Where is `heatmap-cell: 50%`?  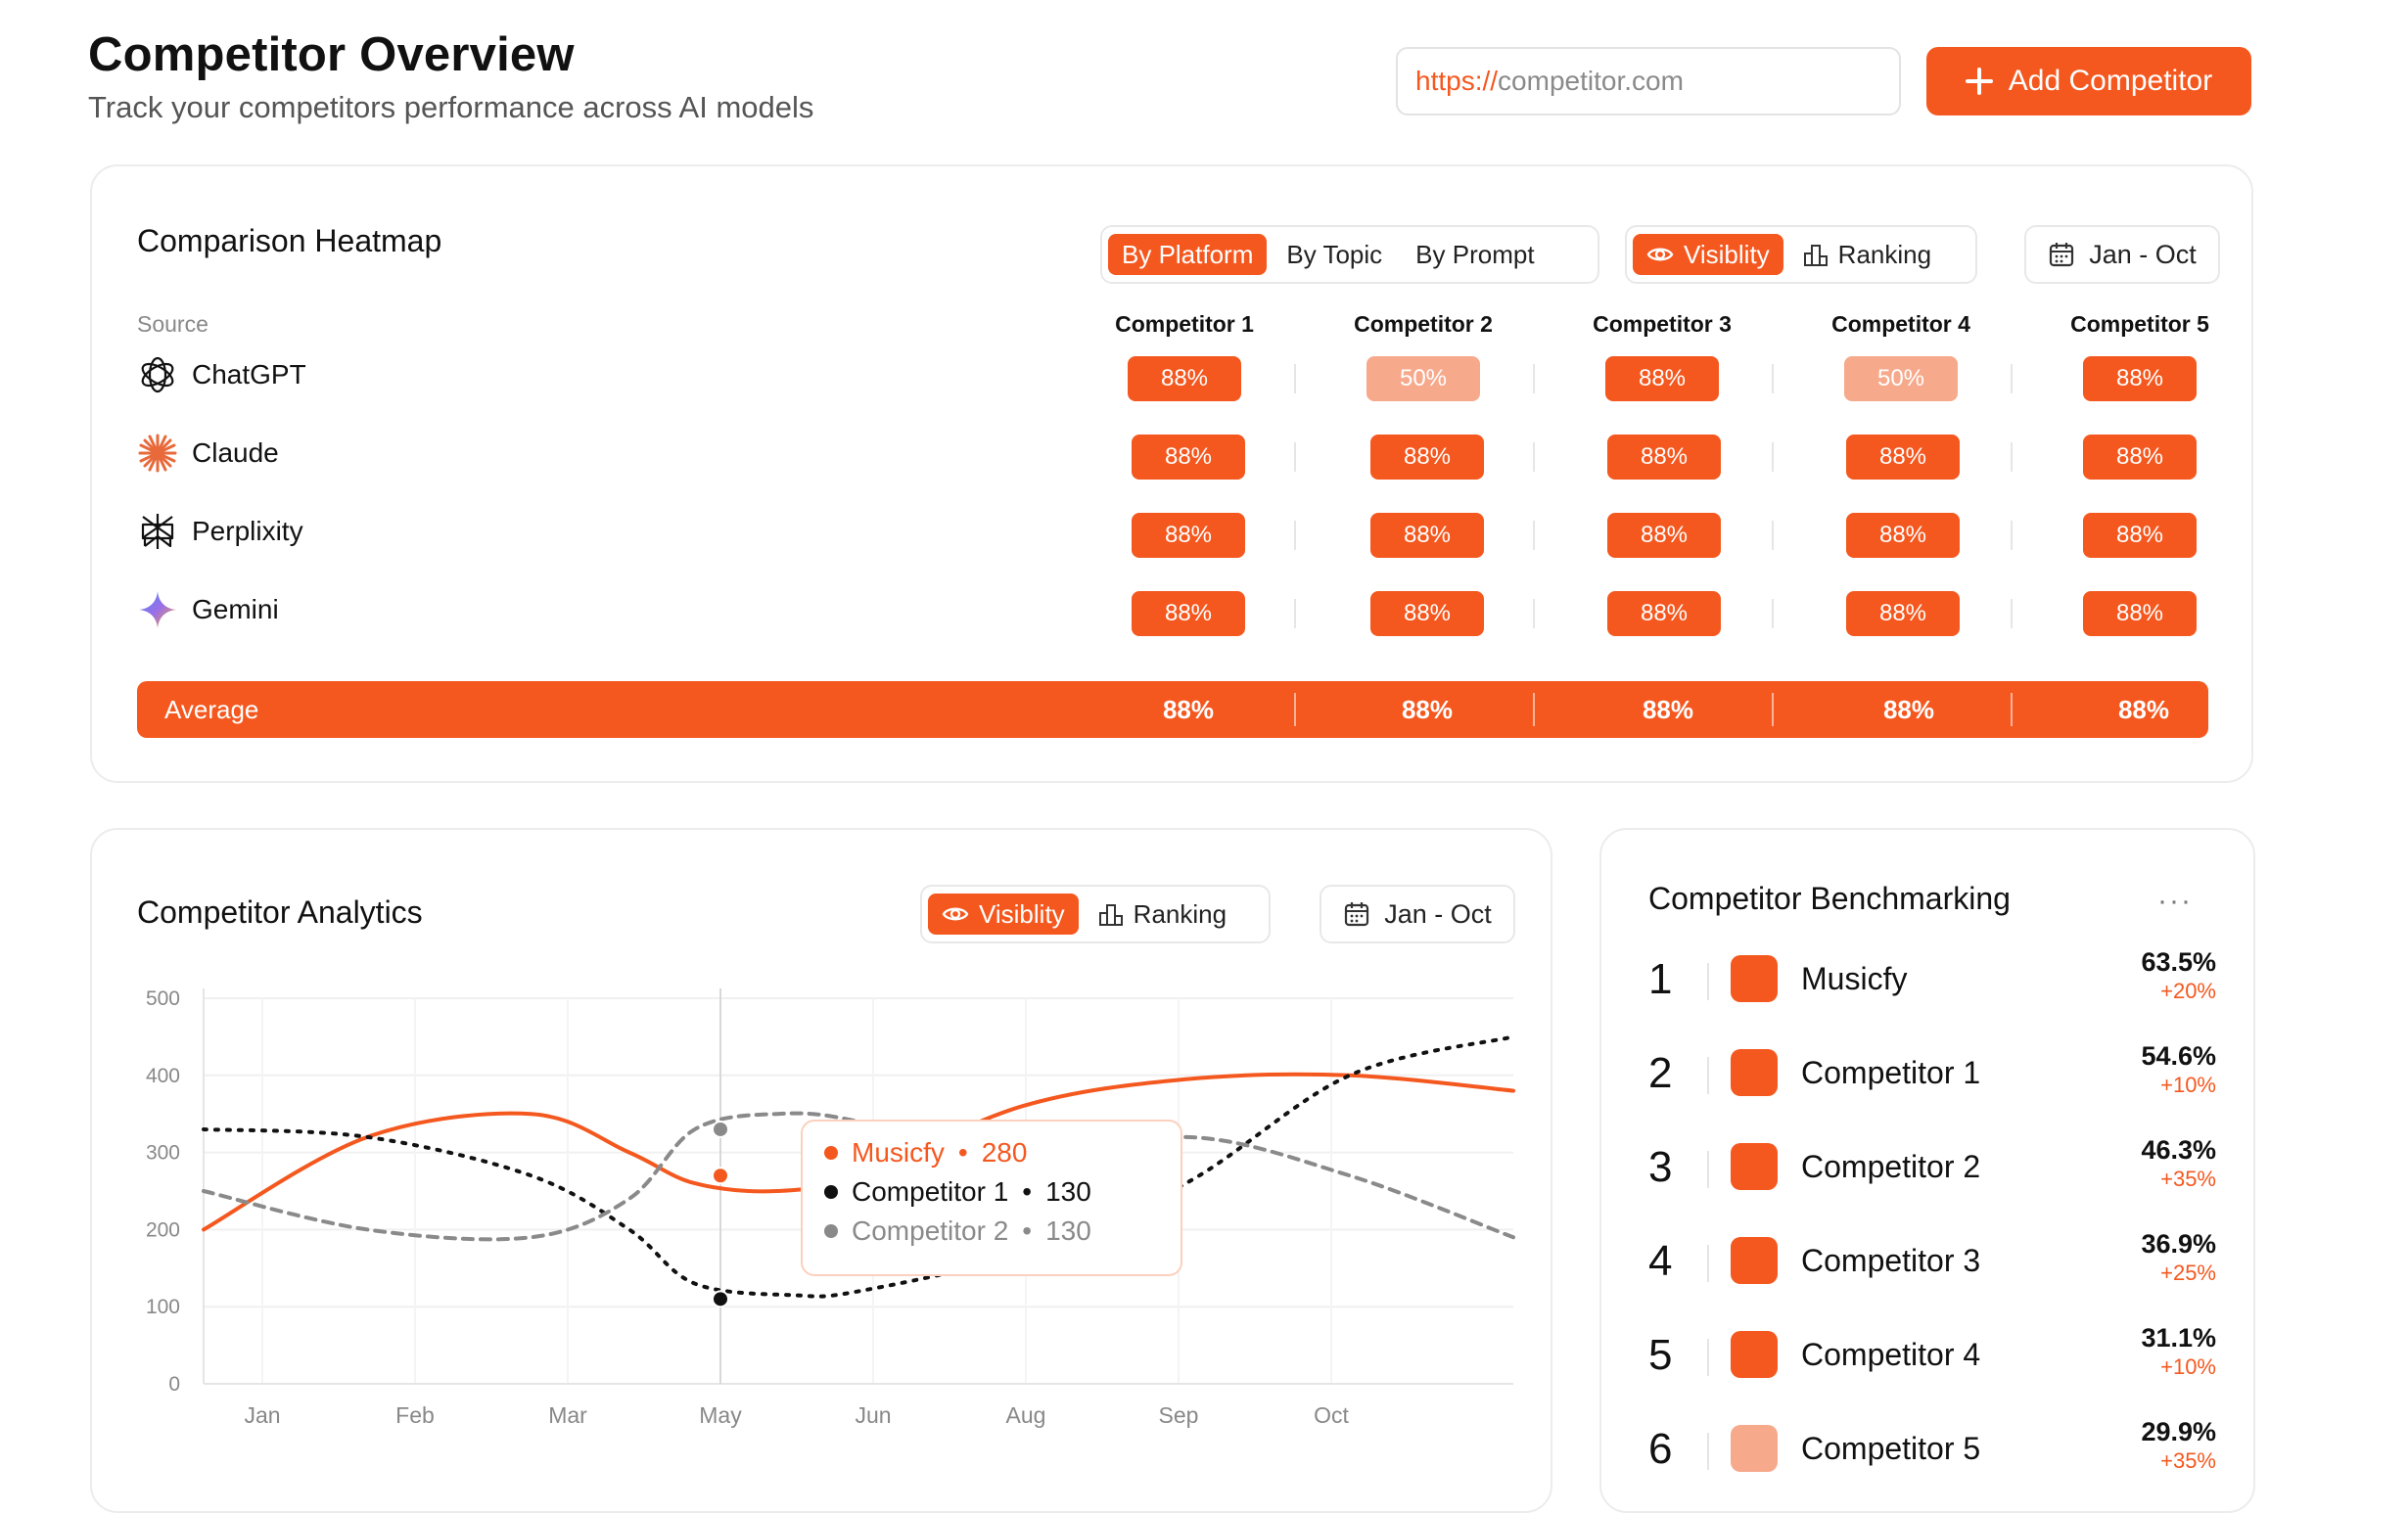
heatmap-cell: 50% is located at coordinates (1901, 378).